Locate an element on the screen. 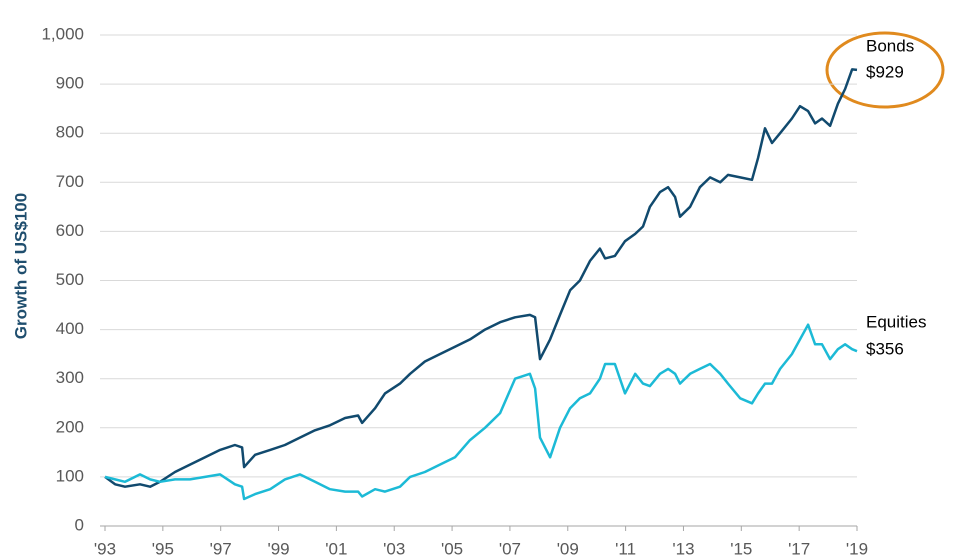 This screenshot has height=559, width=959. y-tick-label: 900 is located at coordinates (70, 83).